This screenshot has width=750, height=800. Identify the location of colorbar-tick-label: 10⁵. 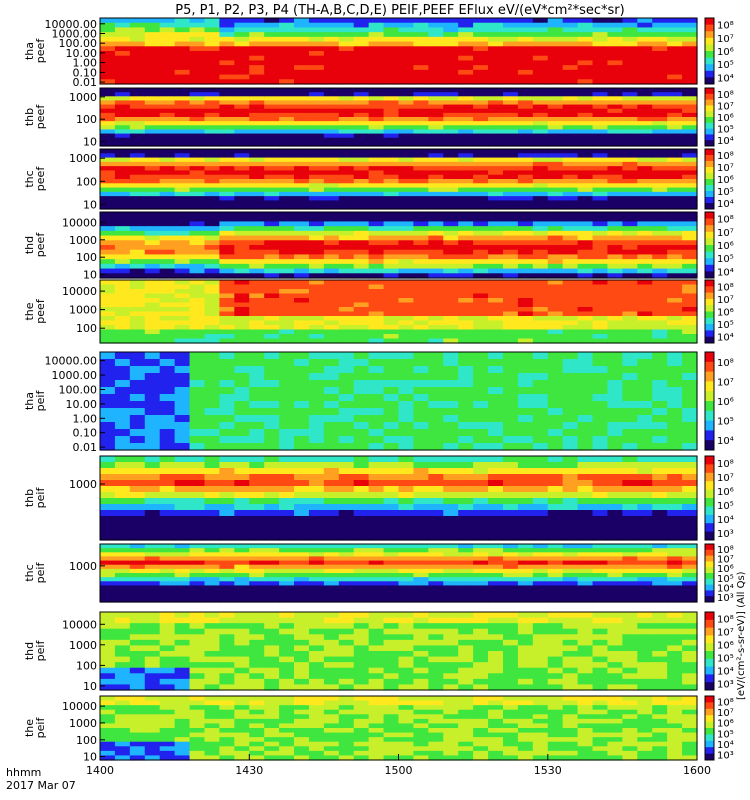
(725, 422).